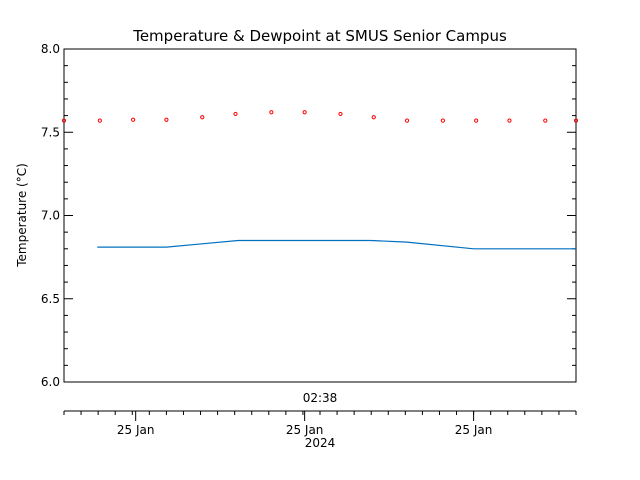 The image size is (640, 480). Describe the element at coordinates (50, 132) in the screenshot. I see `y-tick-label: 7.5` at that location.